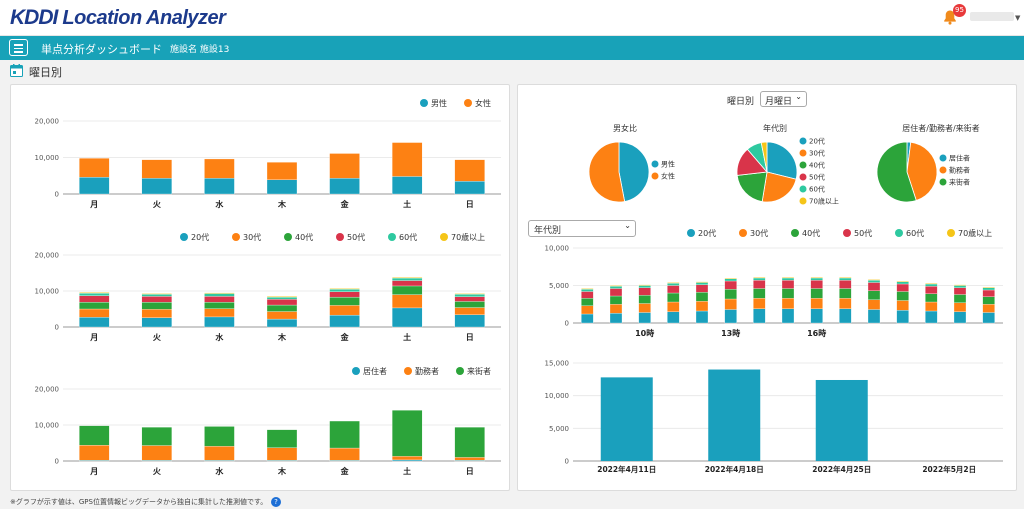 This screenshot has height=509, width=1024. I want to click on question-circle-icon: ?, so click(276, 502).